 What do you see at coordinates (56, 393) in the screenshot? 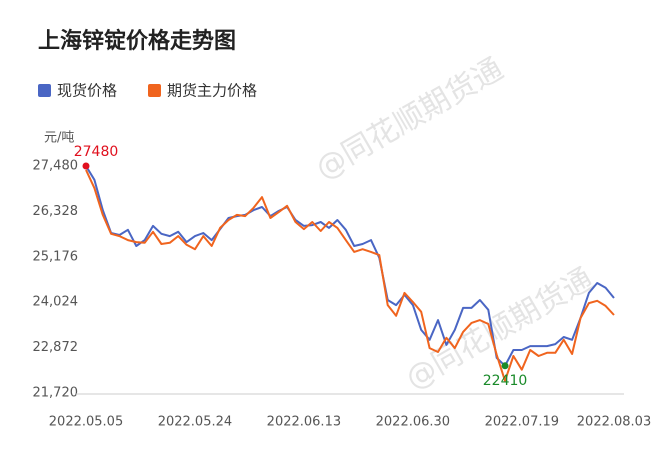
I see `y-tick-label: 21,720` at bounding box center [56, 393].